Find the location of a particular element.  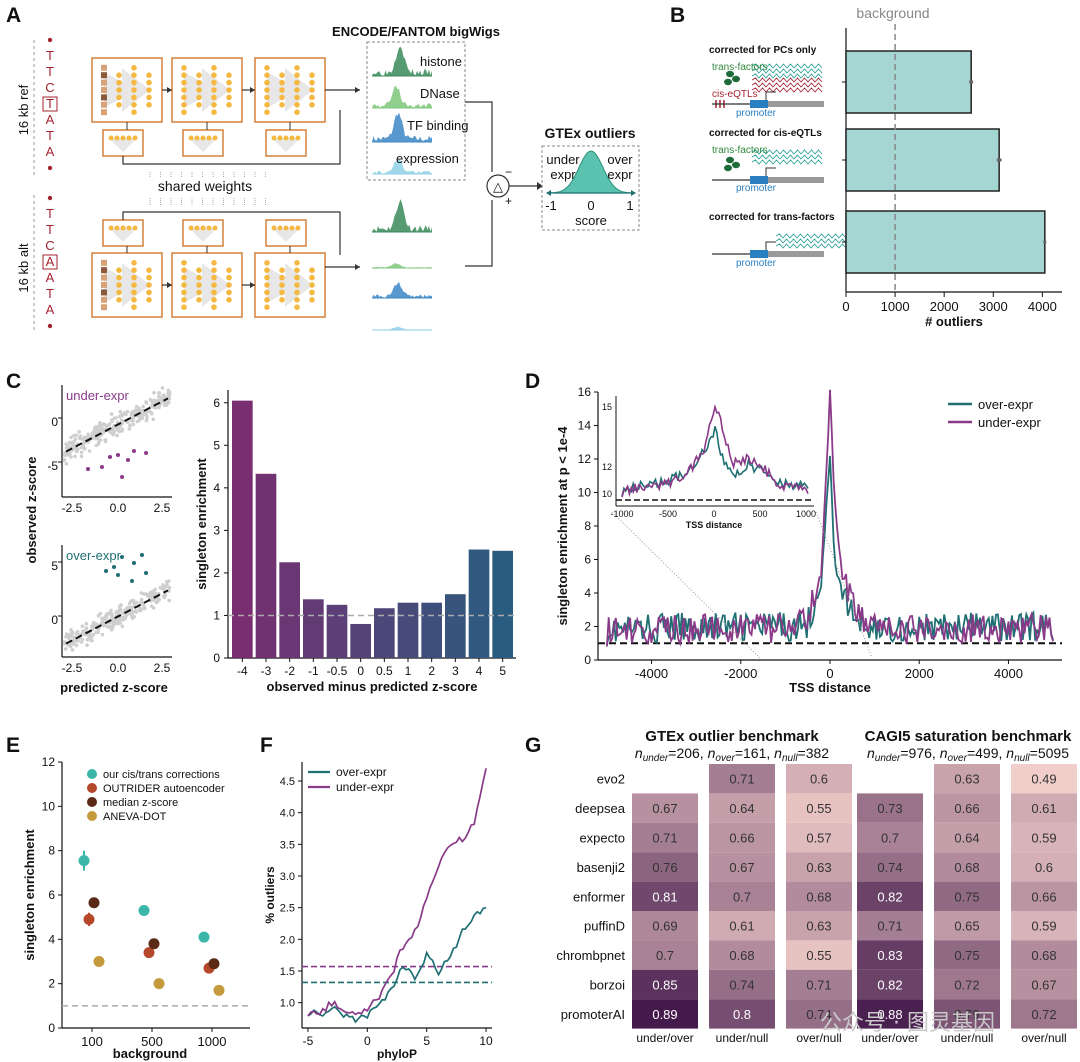

gene-1-gene-body is located at coordinates (796, 104).